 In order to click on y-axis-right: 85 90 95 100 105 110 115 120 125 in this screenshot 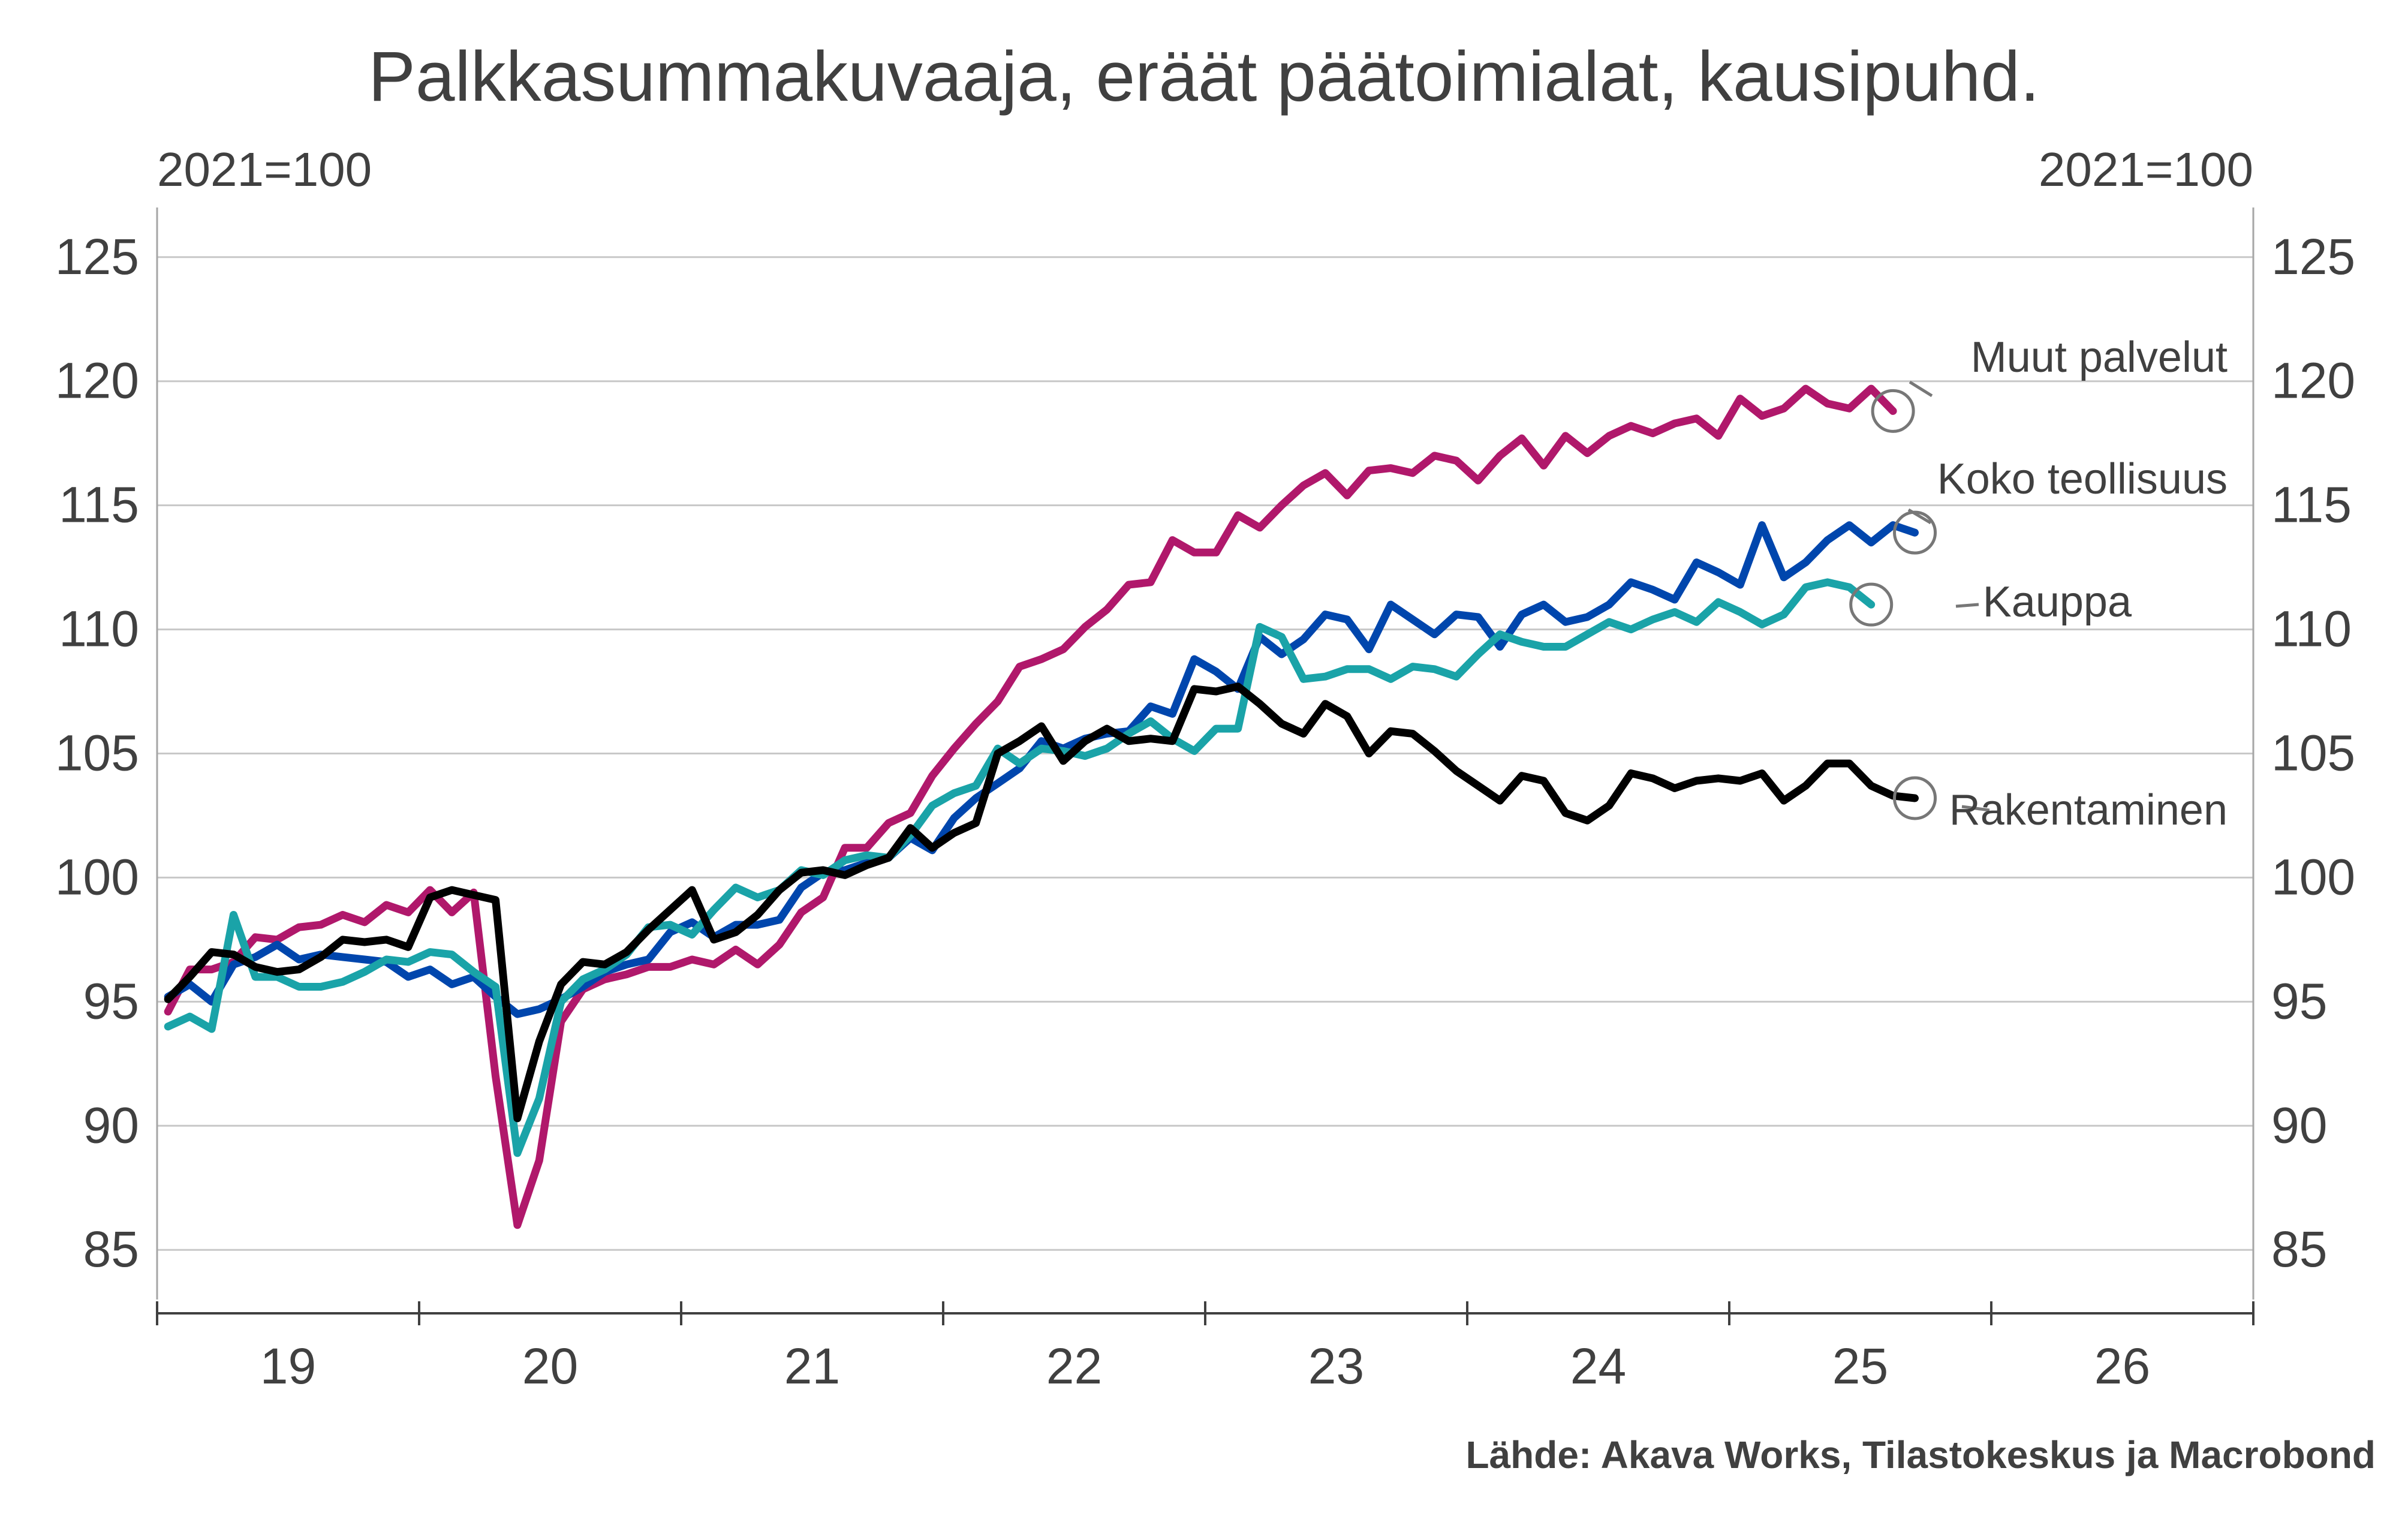, I will do `click(2304, 753)`.